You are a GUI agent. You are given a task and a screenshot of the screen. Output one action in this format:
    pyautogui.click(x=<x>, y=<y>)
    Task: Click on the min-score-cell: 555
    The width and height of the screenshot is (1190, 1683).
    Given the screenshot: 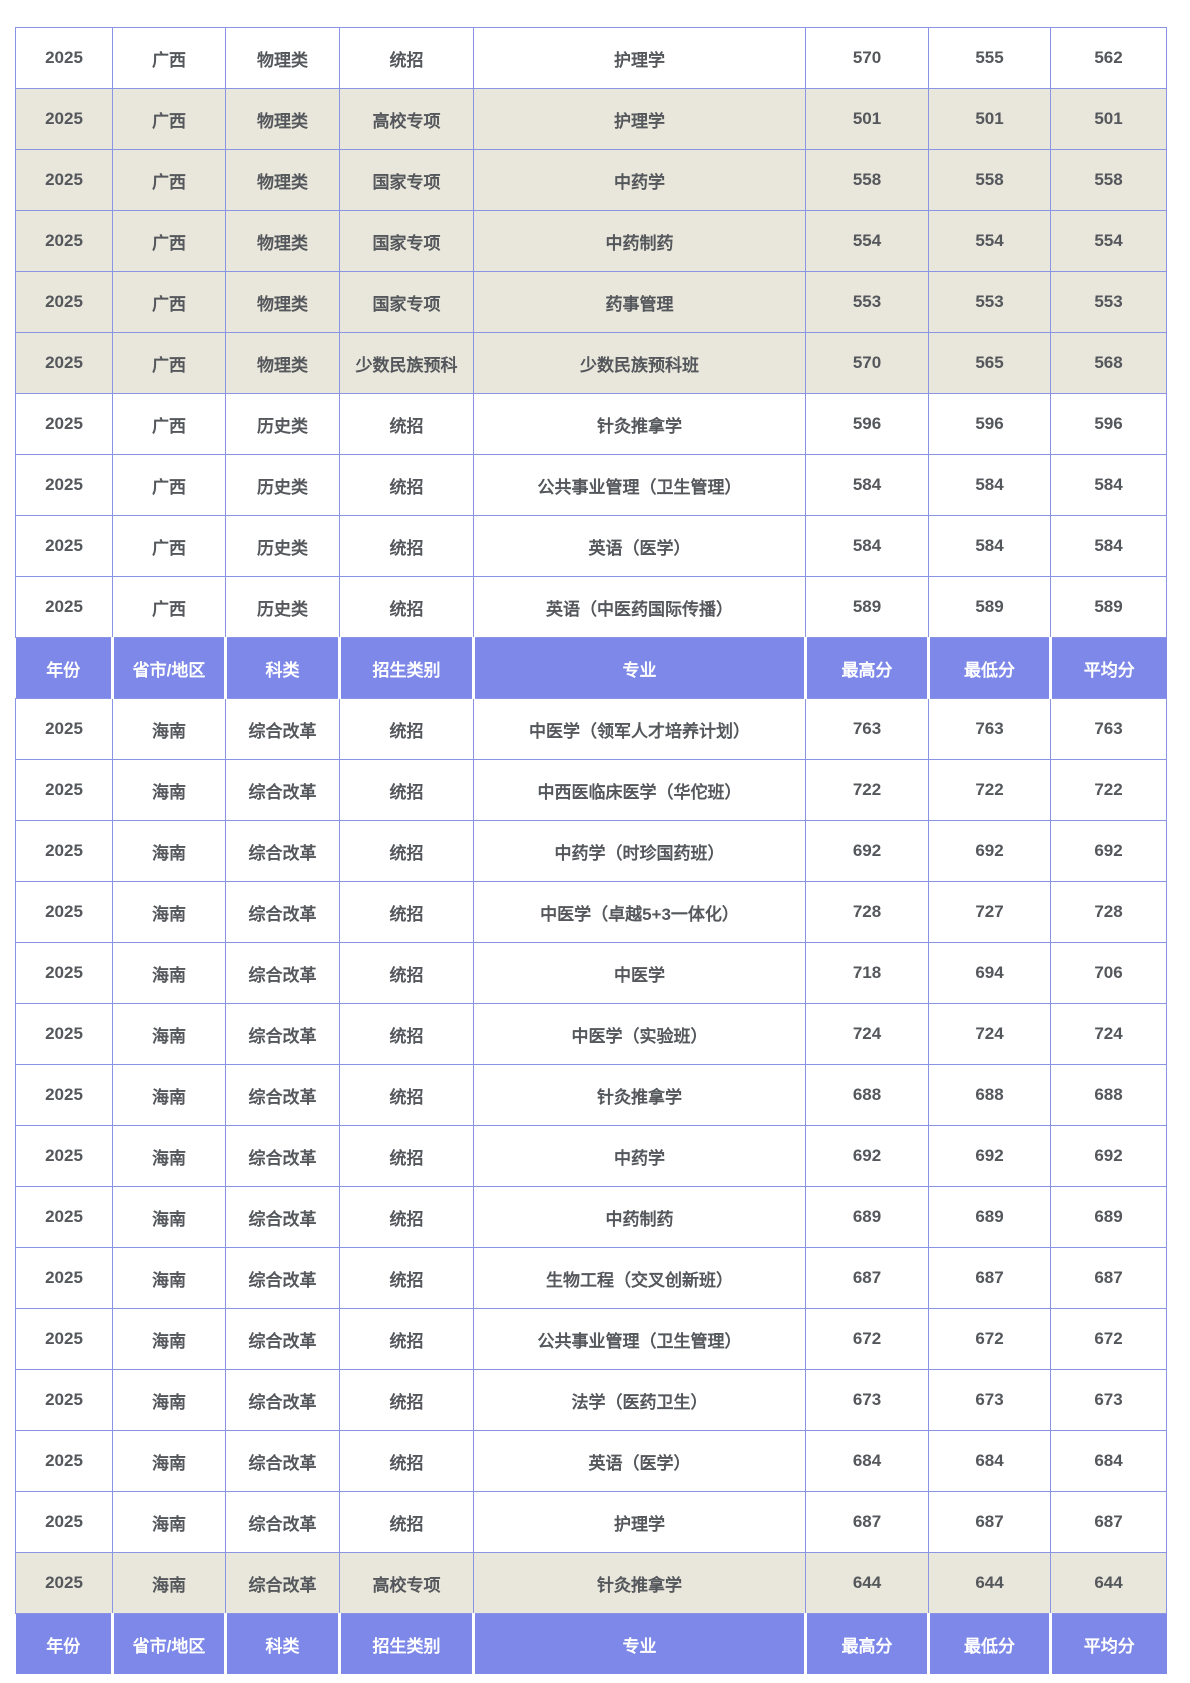 What is the action you would take?
    pyautogui.click(x=989, y=58)
    